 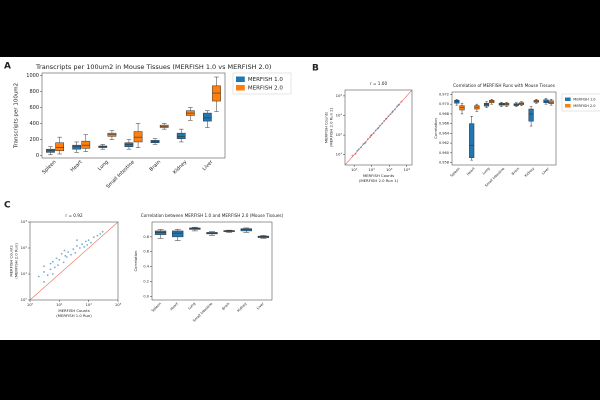 I want to click on y-axis-label: Transcripts per 100um2, so click(x=17, y=116).